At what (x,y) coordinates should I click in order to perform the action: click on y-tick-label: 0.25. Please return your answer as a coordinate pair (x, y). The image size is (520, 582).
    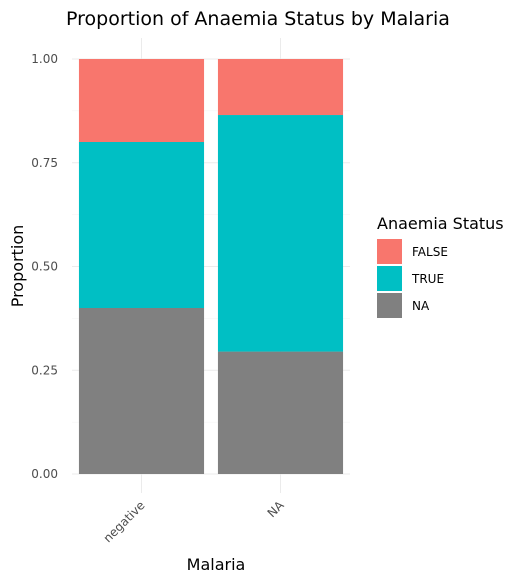
    Looking at the image, I should click on (44, 370).